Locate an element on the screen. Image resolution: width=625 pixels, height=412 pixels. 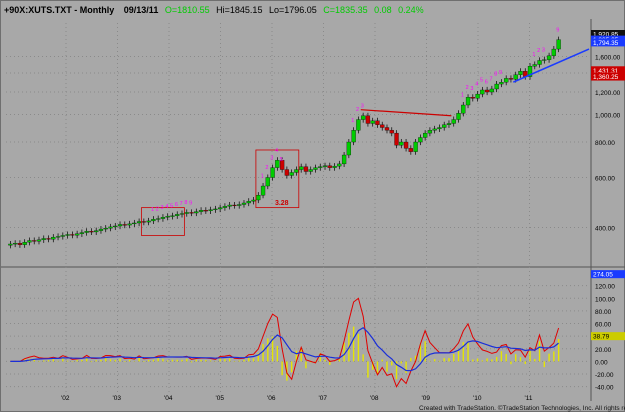
x-tick-label: '07 is located at coordinates (323, 398).